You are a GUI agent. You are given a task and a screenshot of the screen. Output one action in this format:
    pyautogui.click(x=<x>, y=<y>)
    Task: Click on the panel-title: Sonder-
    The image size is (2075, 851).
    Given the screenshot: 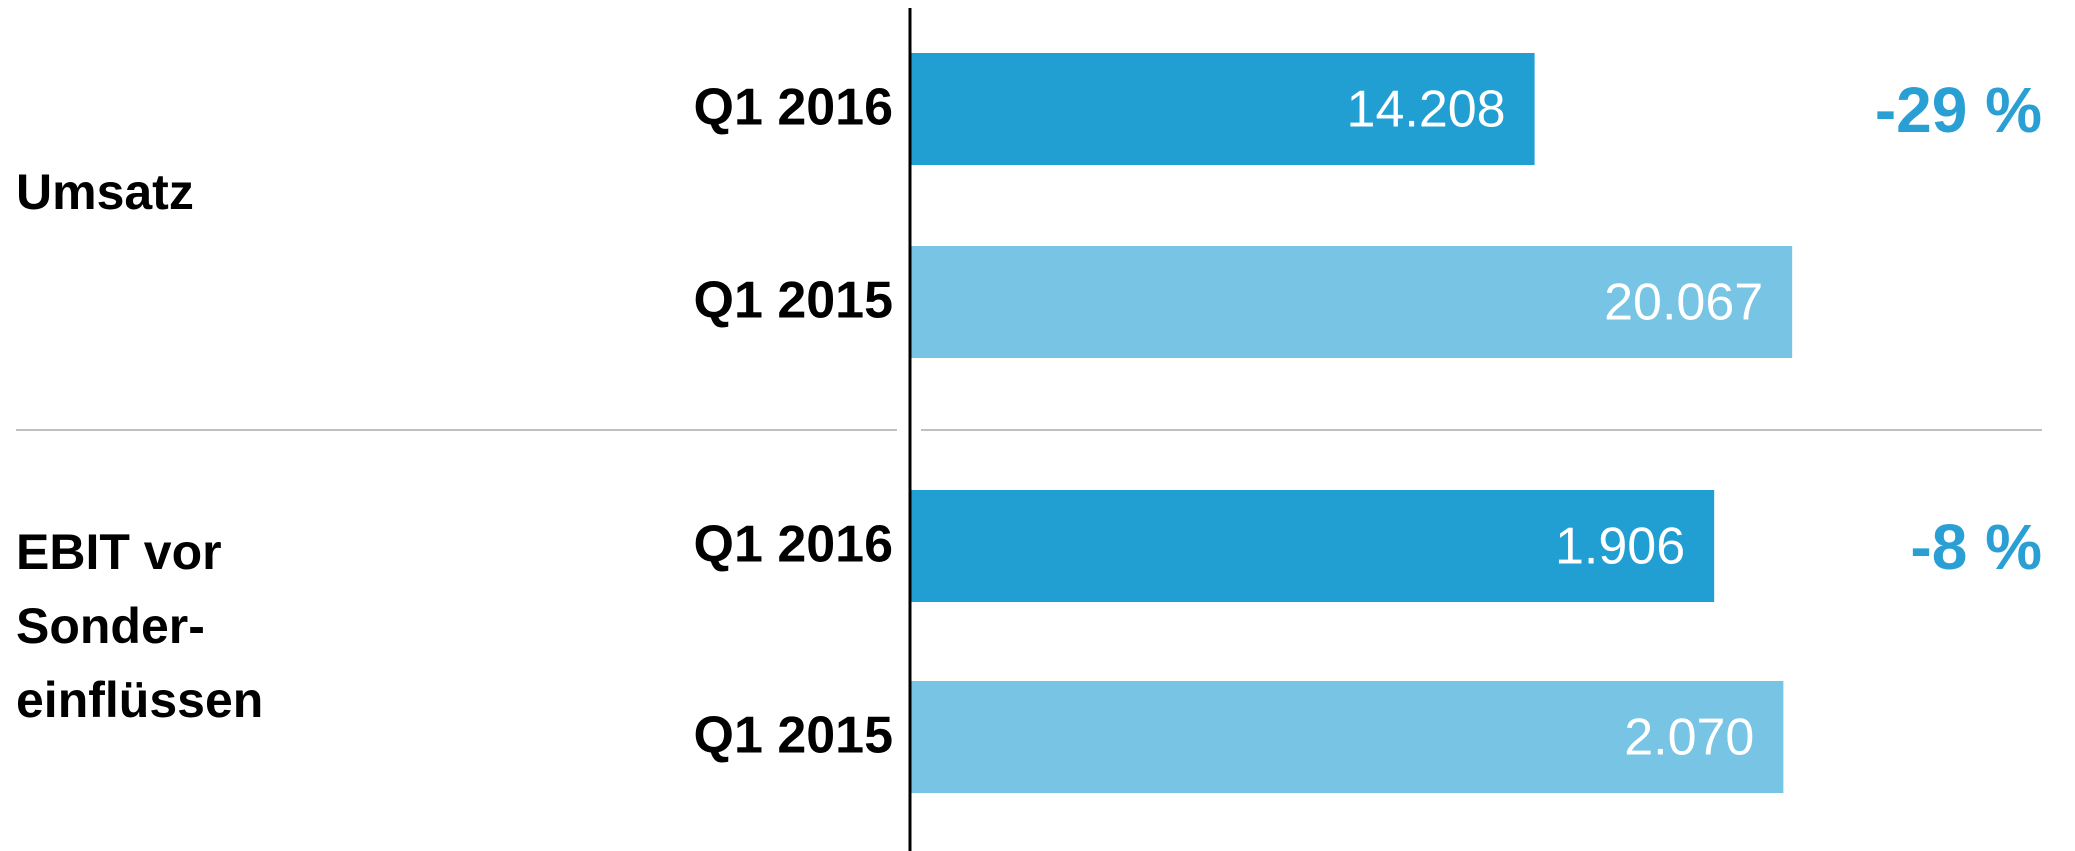 What is the action you would take?
    pyautogui.click(x=110, y=626)
    